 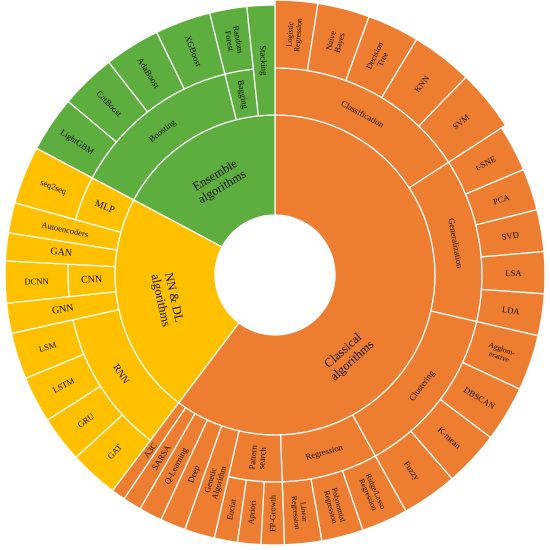 I want to click on label-dcnn: DCNN, so click(x=36, y=281).